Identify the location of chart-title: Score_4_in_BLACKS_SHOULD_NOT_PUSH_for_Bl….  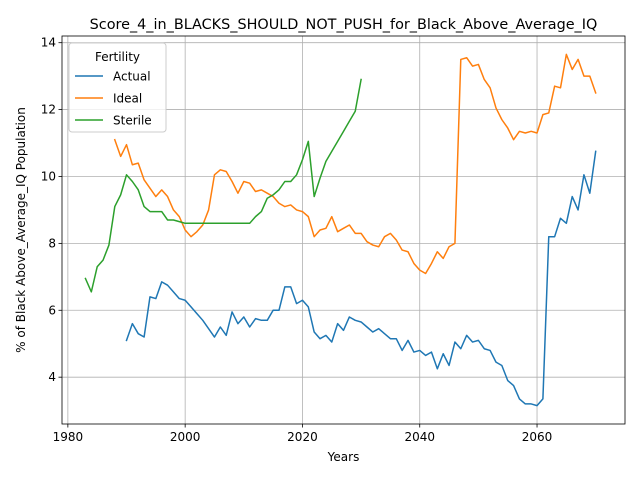
(344, 25).